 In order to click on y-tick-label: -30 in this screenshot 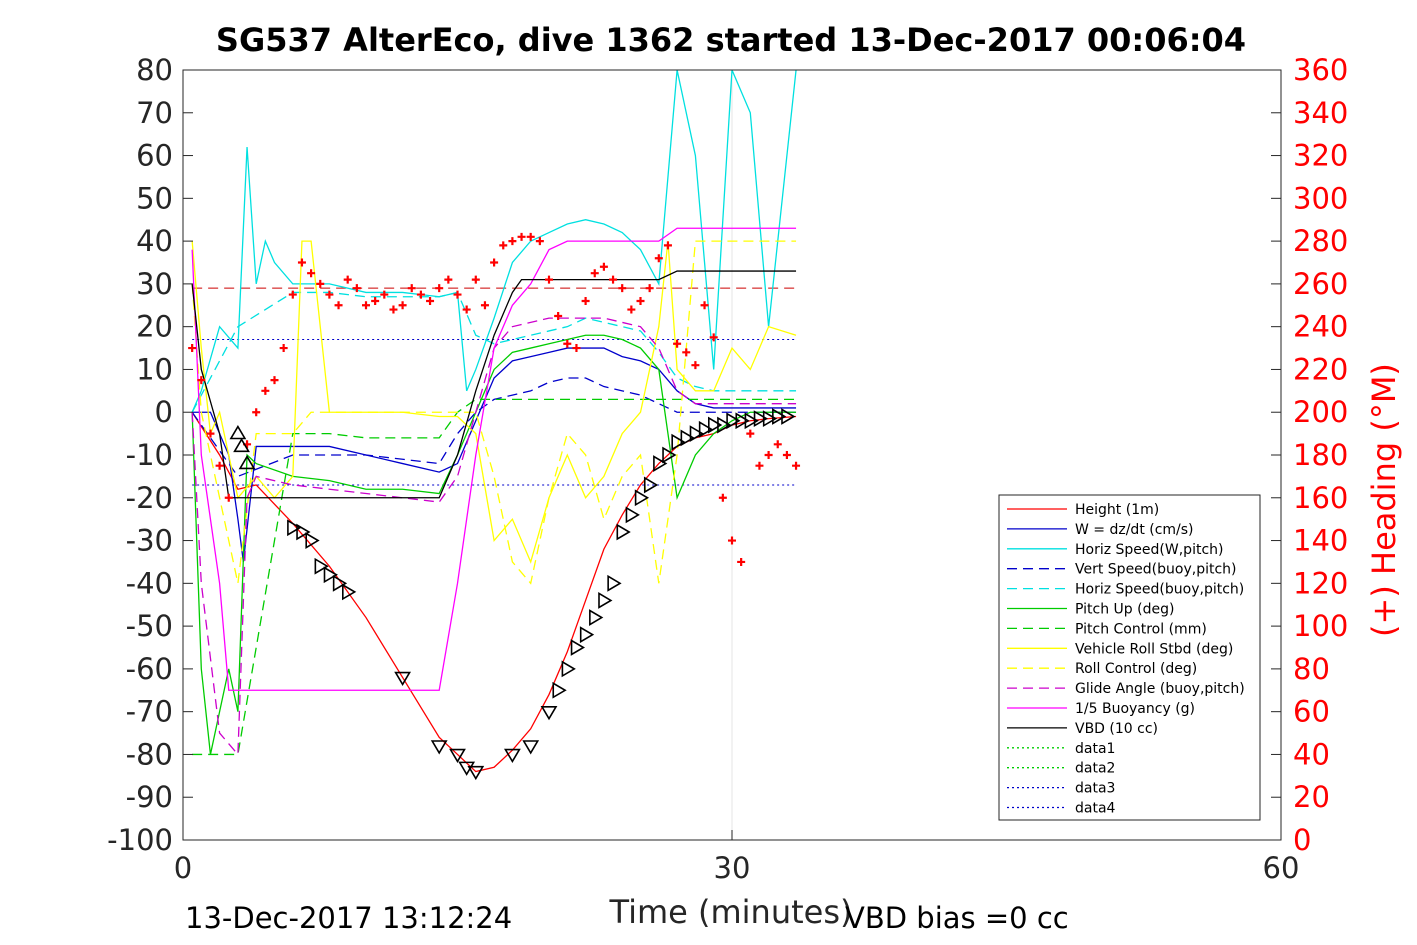, I will do `click(149, 541)`.